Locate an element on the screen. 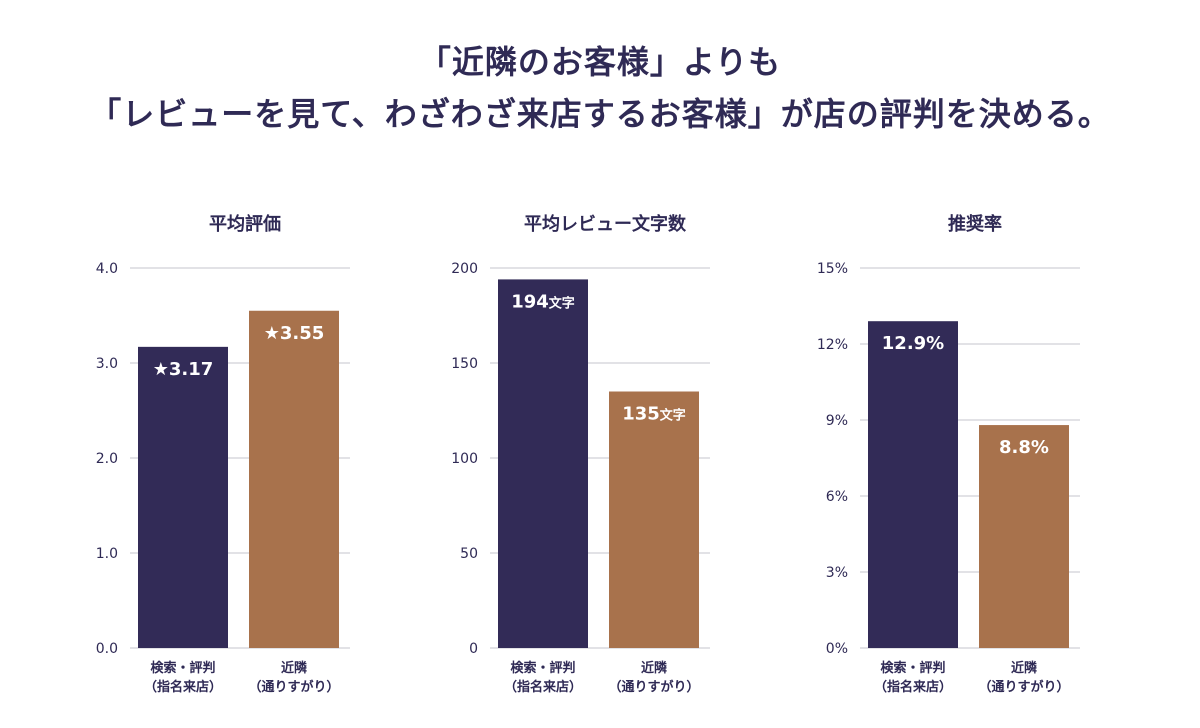  bar-value-label: 8.8% is located at coordinates (1024, 447).